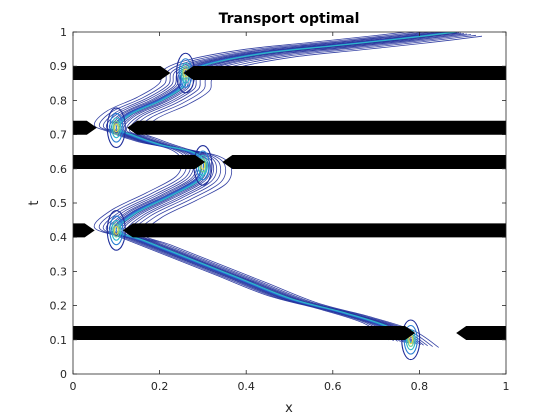 Image resolution: width=560 pixels, height=420 pixels. I want to click on chart-title: Transport optimal, so click(289, 19).